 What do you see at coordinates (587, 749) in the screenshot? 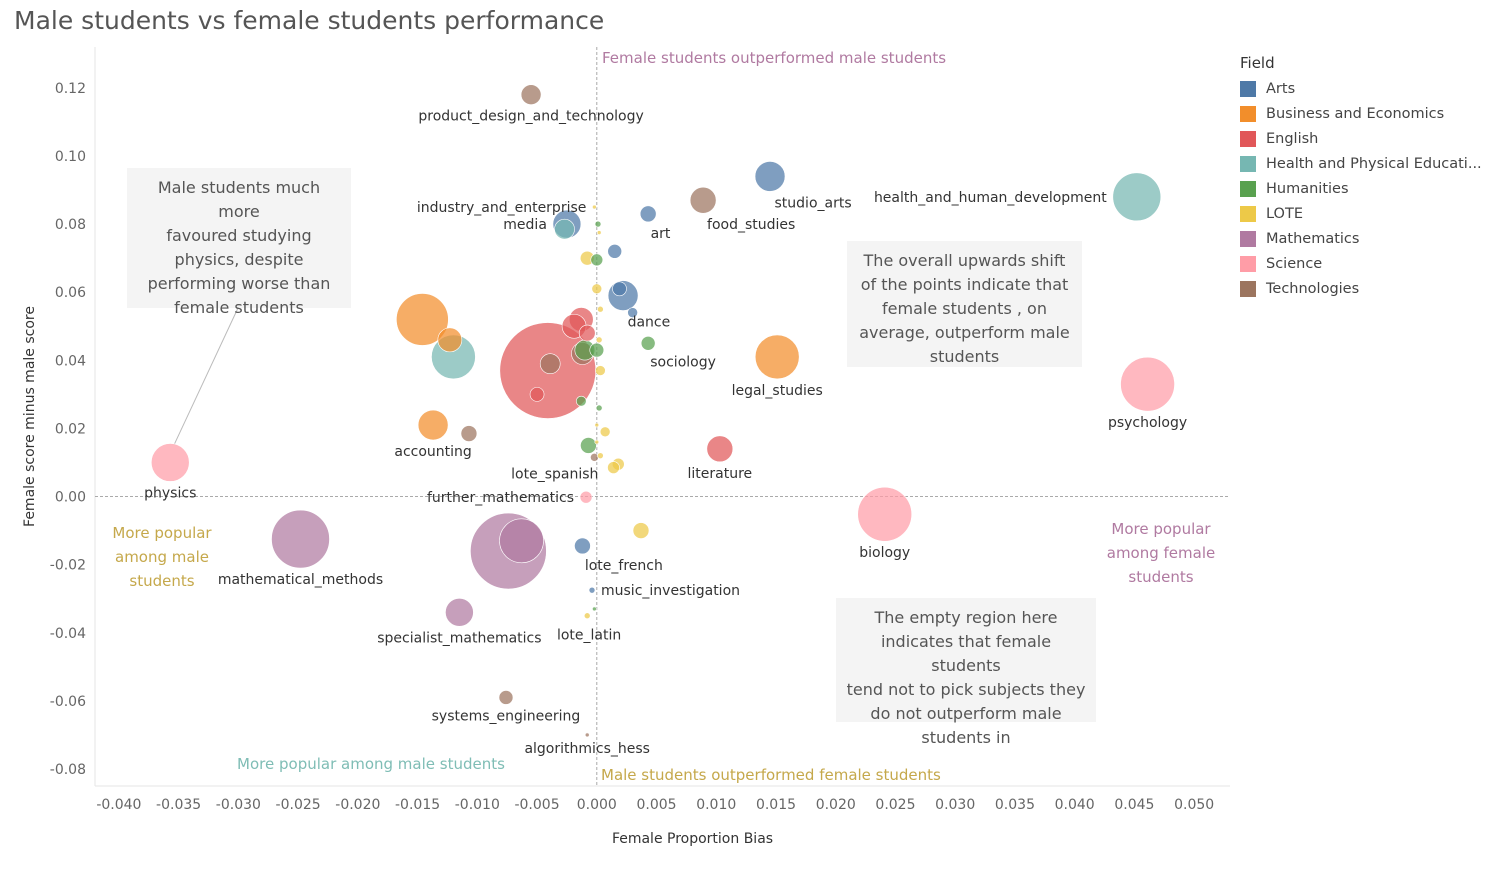
I see `point-label: algorithmics_hess` at bounding box center [587, 749].